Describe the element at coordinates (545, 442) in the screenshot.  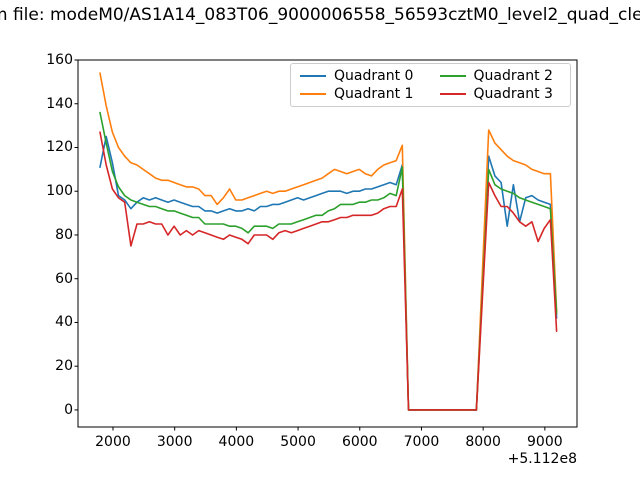
I see `x-tick-label: 9000` at that location.